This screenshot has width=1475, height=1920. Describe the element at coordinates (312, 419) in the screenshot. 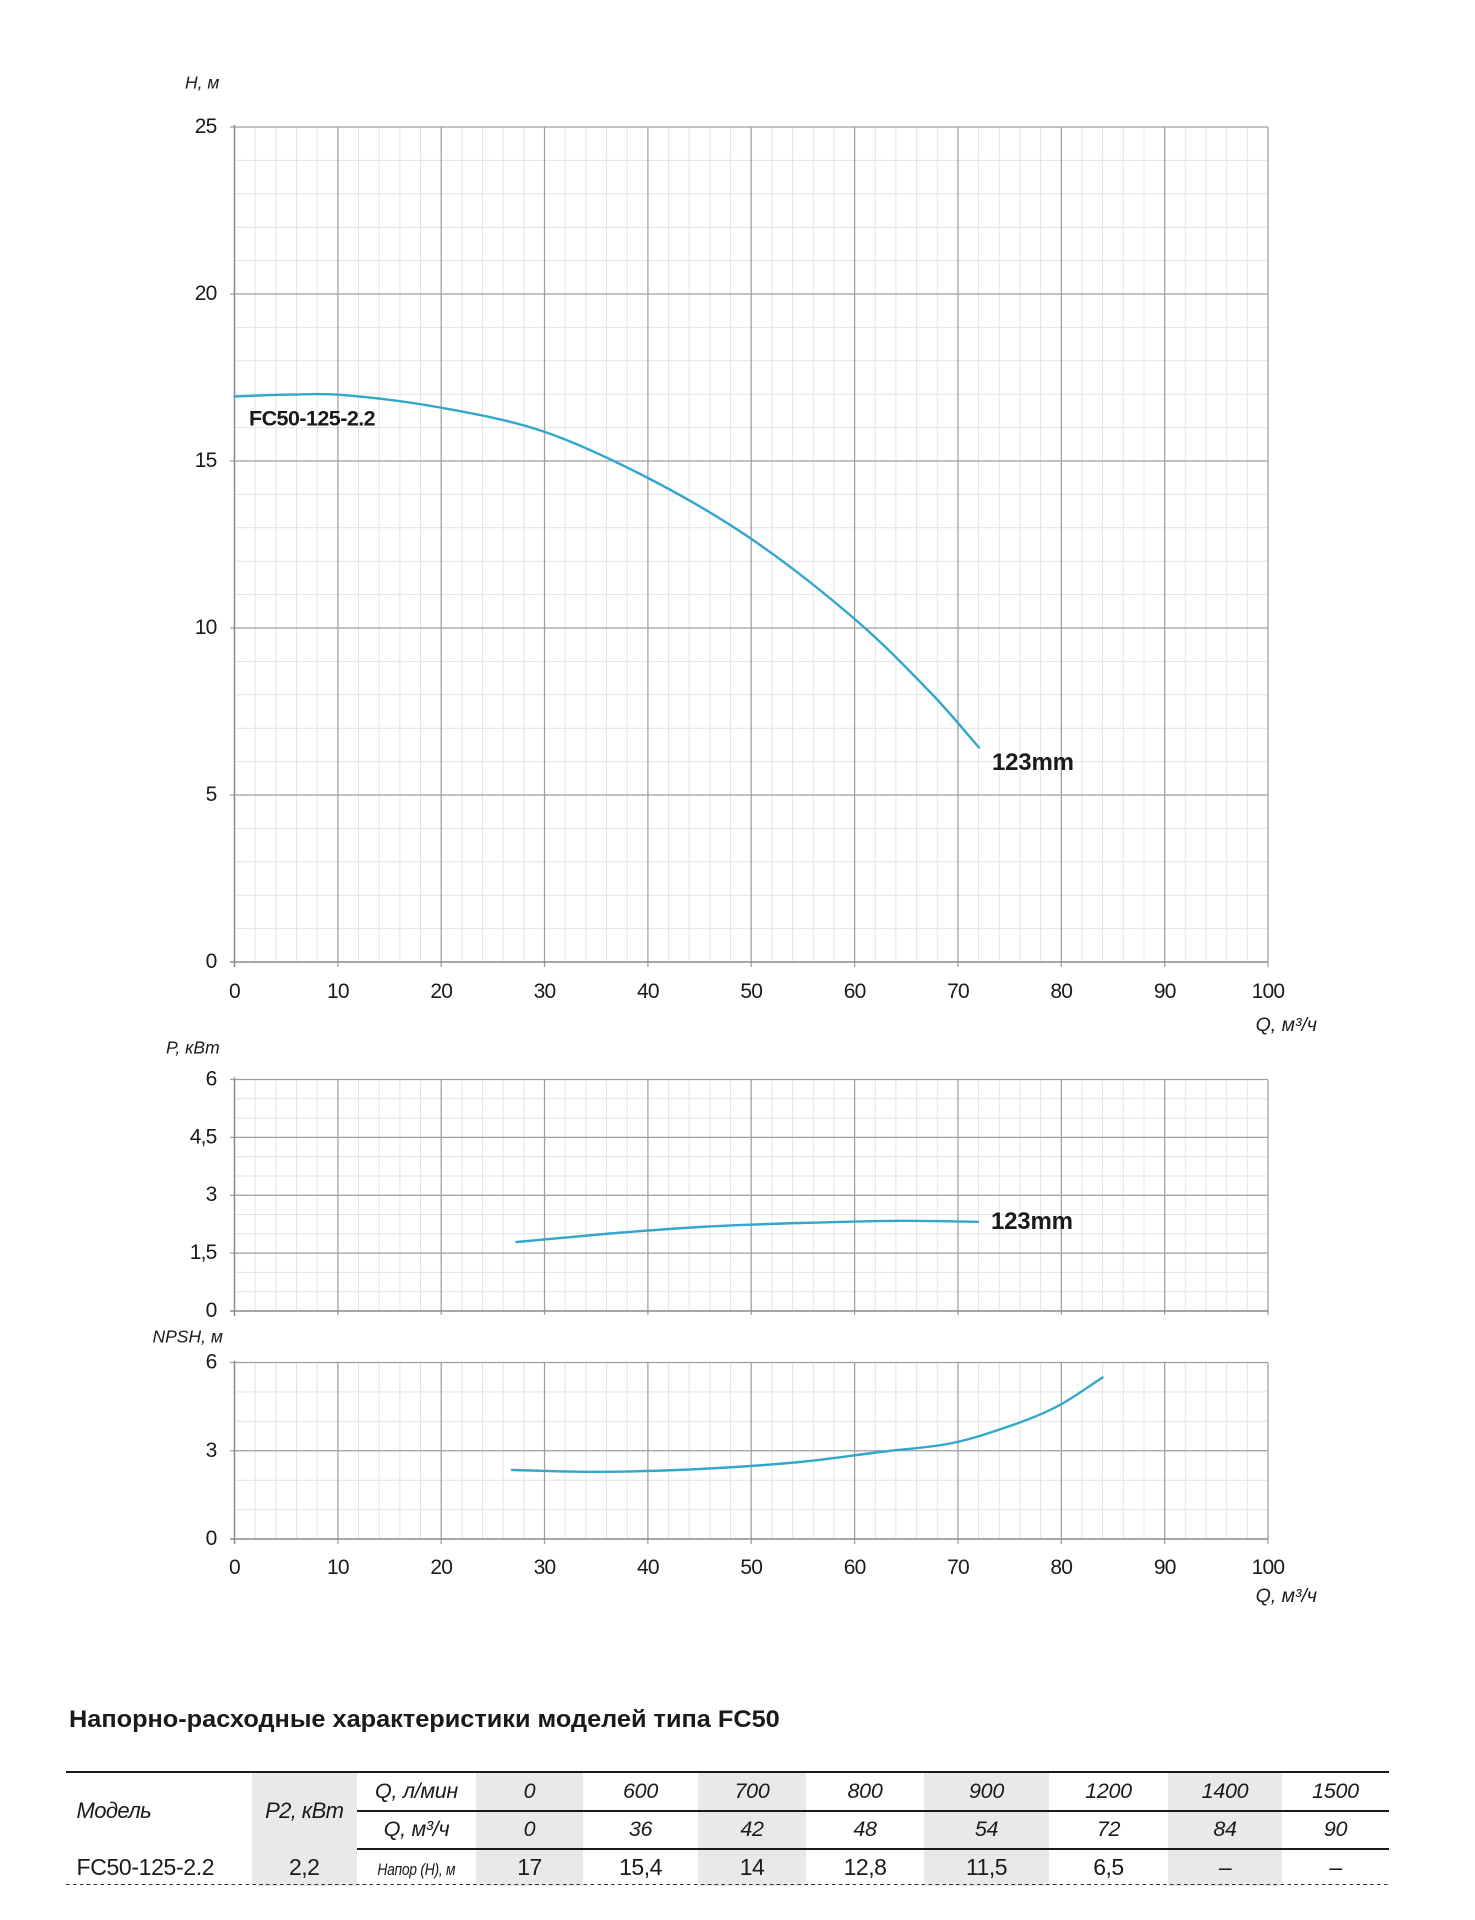

I see `svg-text: FC50-125-2.2` at that location.